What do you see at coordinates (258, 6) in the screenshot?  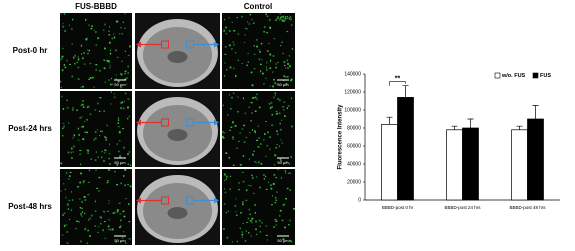 I see `control-header: Control` at bounding box center [258, 6].